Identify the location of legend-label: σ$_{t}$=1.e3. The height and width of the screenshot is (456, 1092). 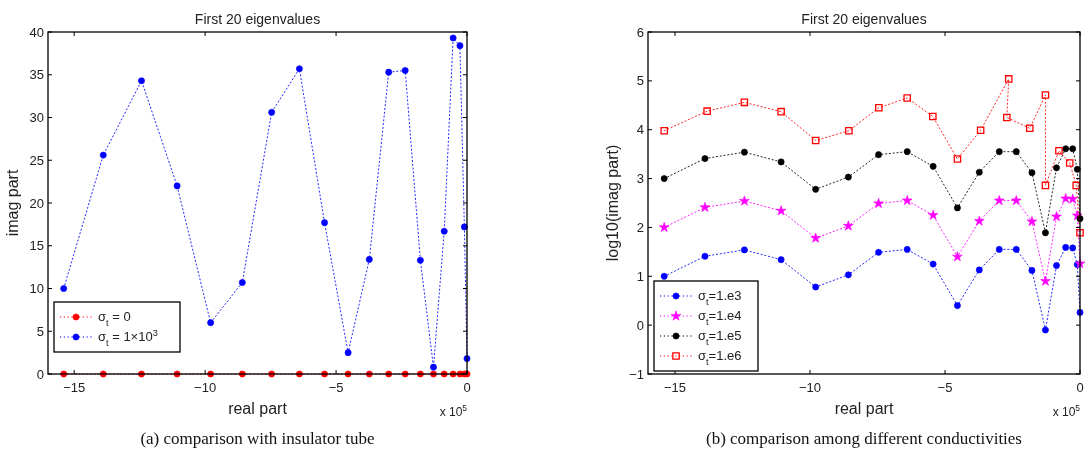
(720, 297).